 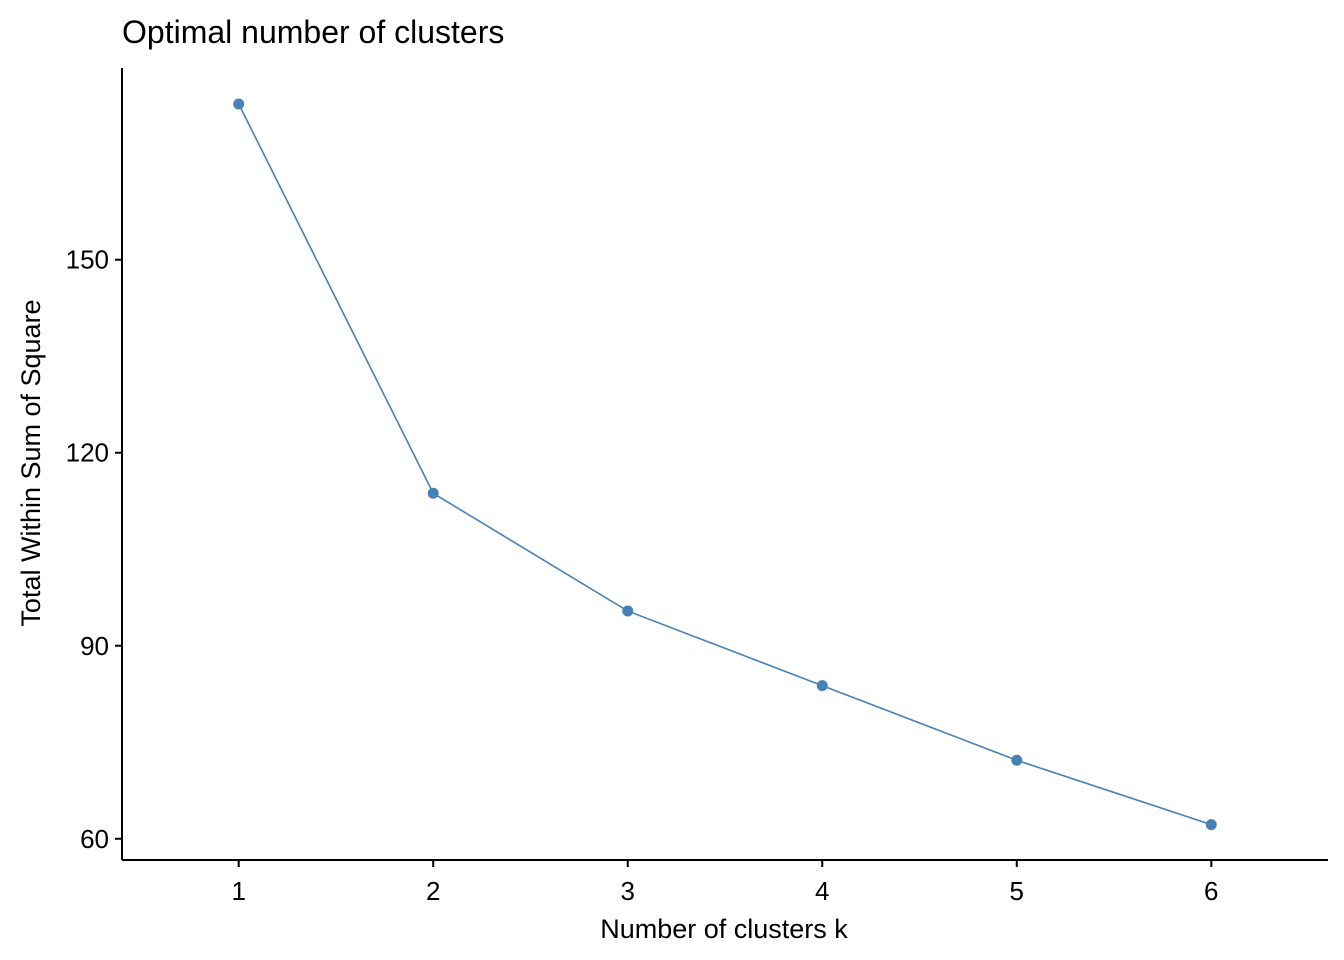 I want to click on x-tick-label: 4, so click(x=822, y=891).